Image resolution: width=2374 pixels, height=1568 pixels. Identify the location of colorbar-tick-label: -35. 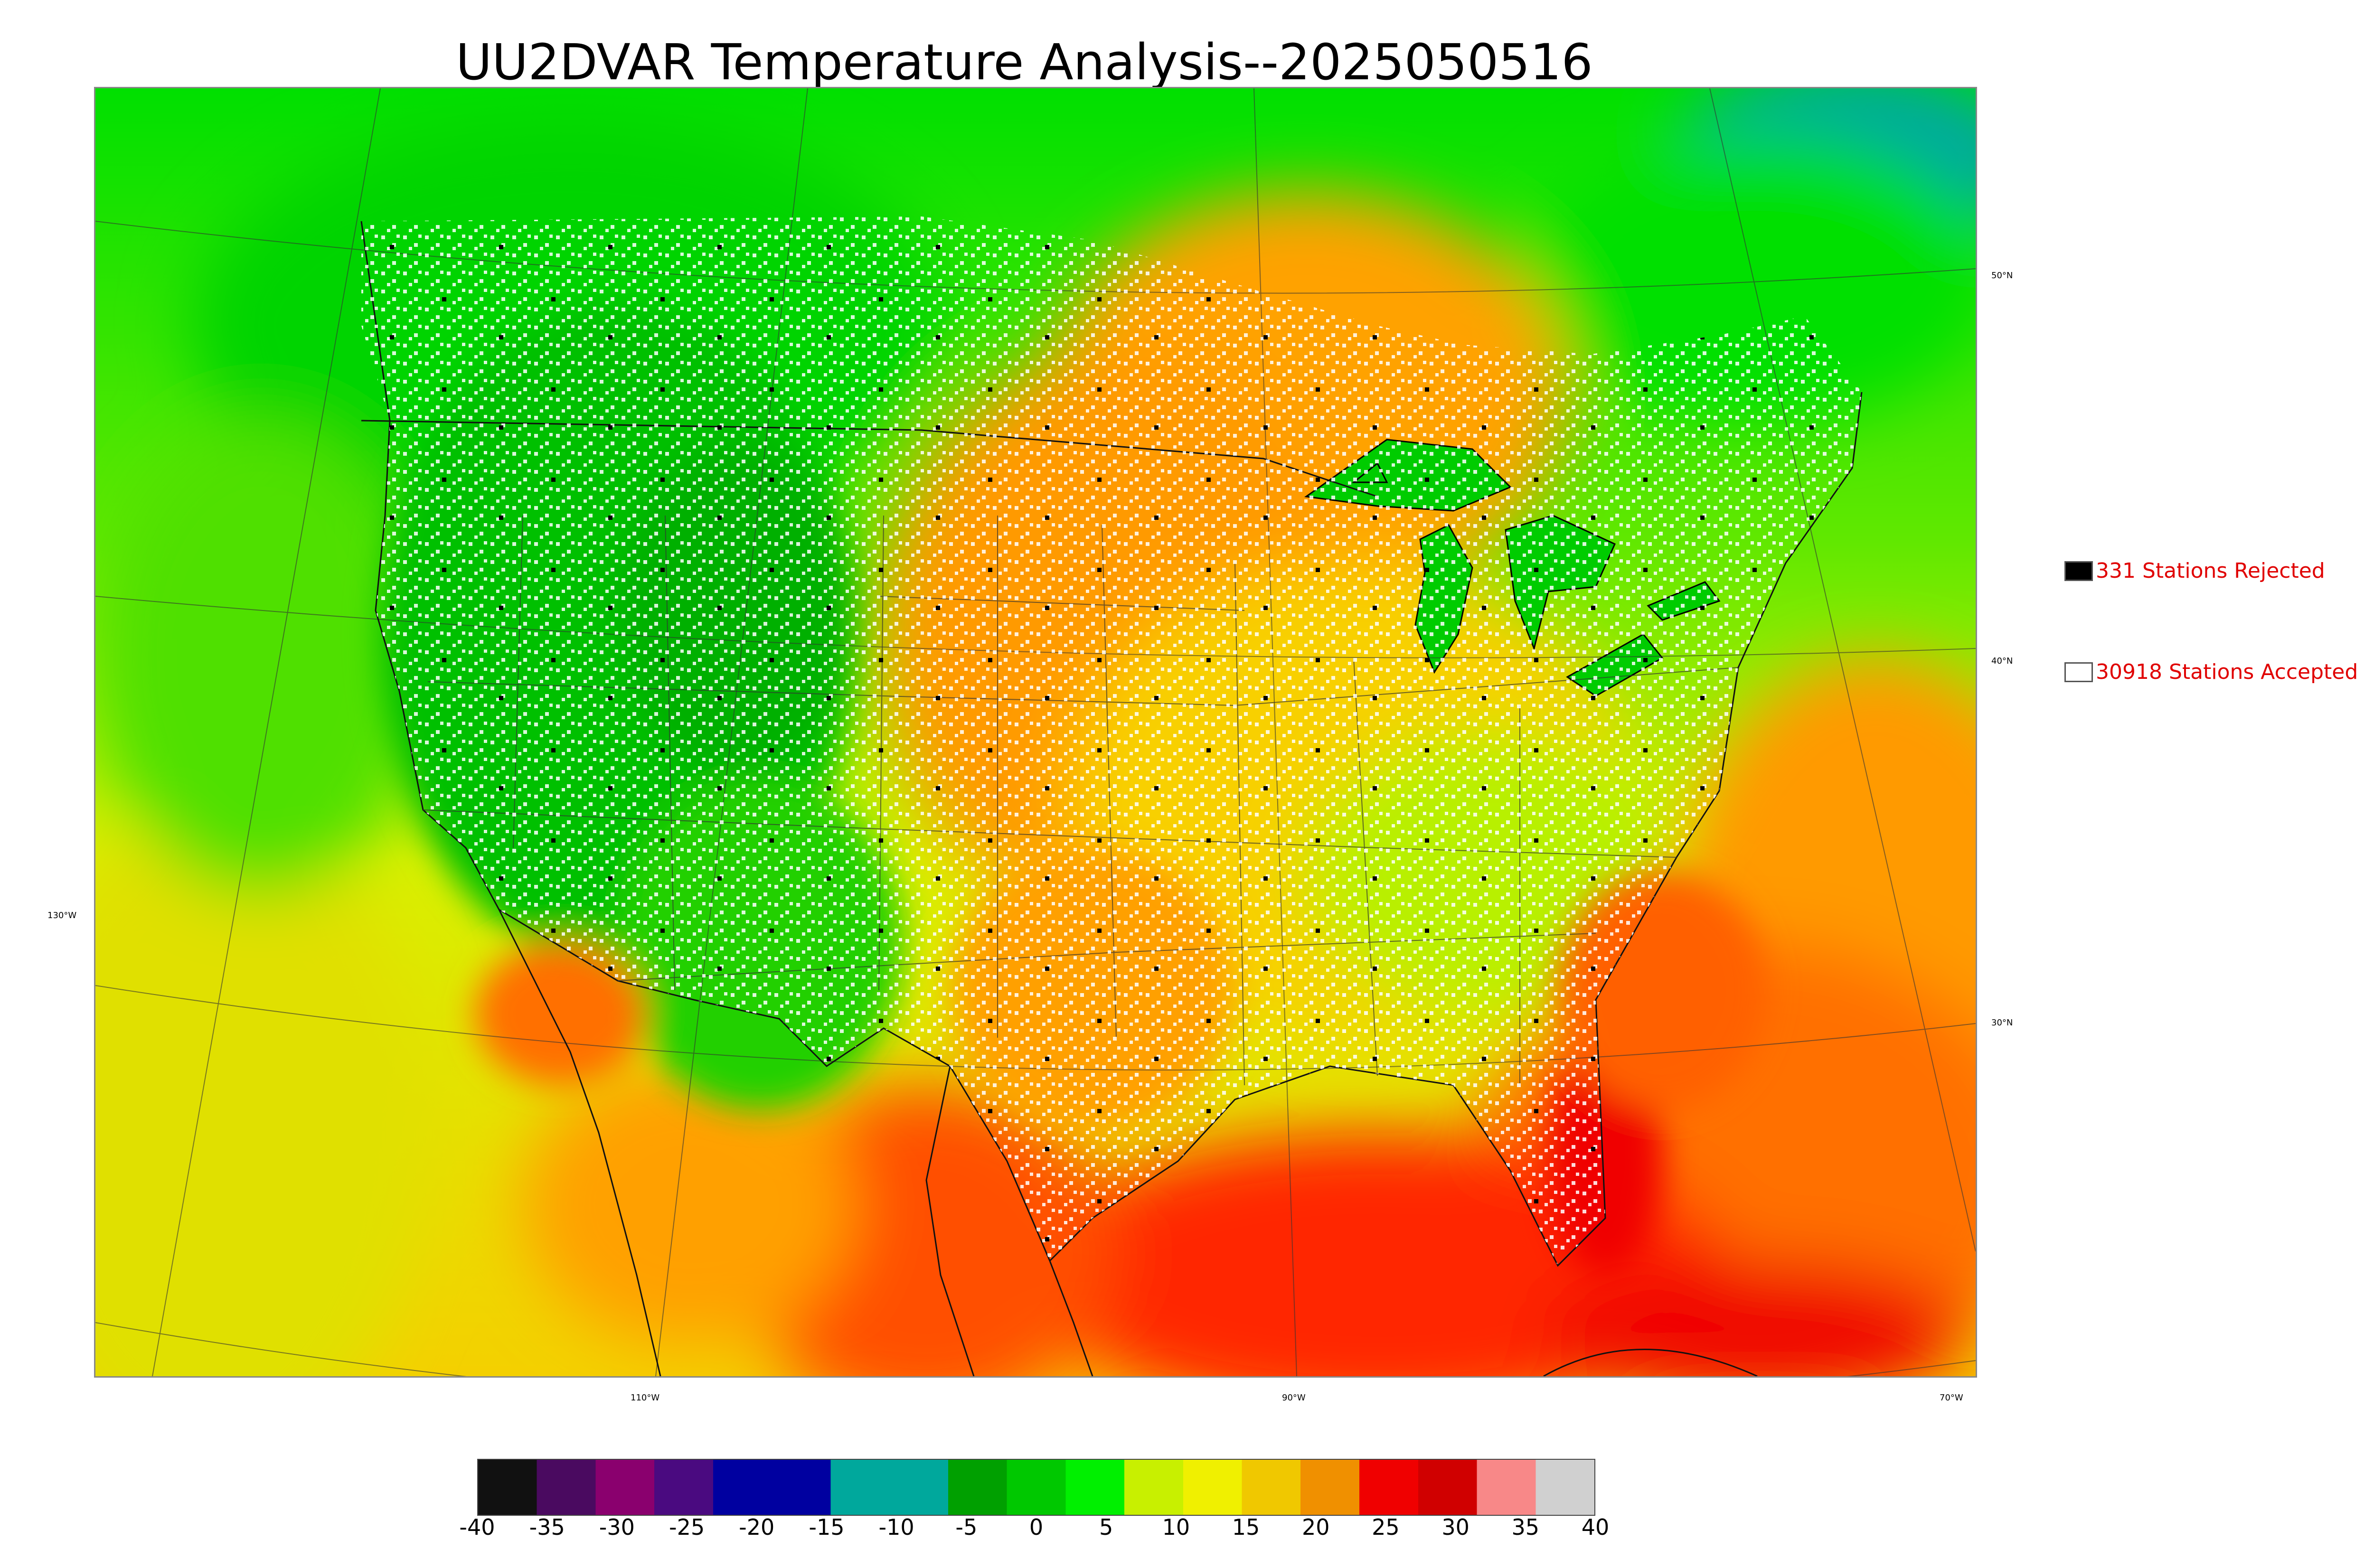
(547, 1527).